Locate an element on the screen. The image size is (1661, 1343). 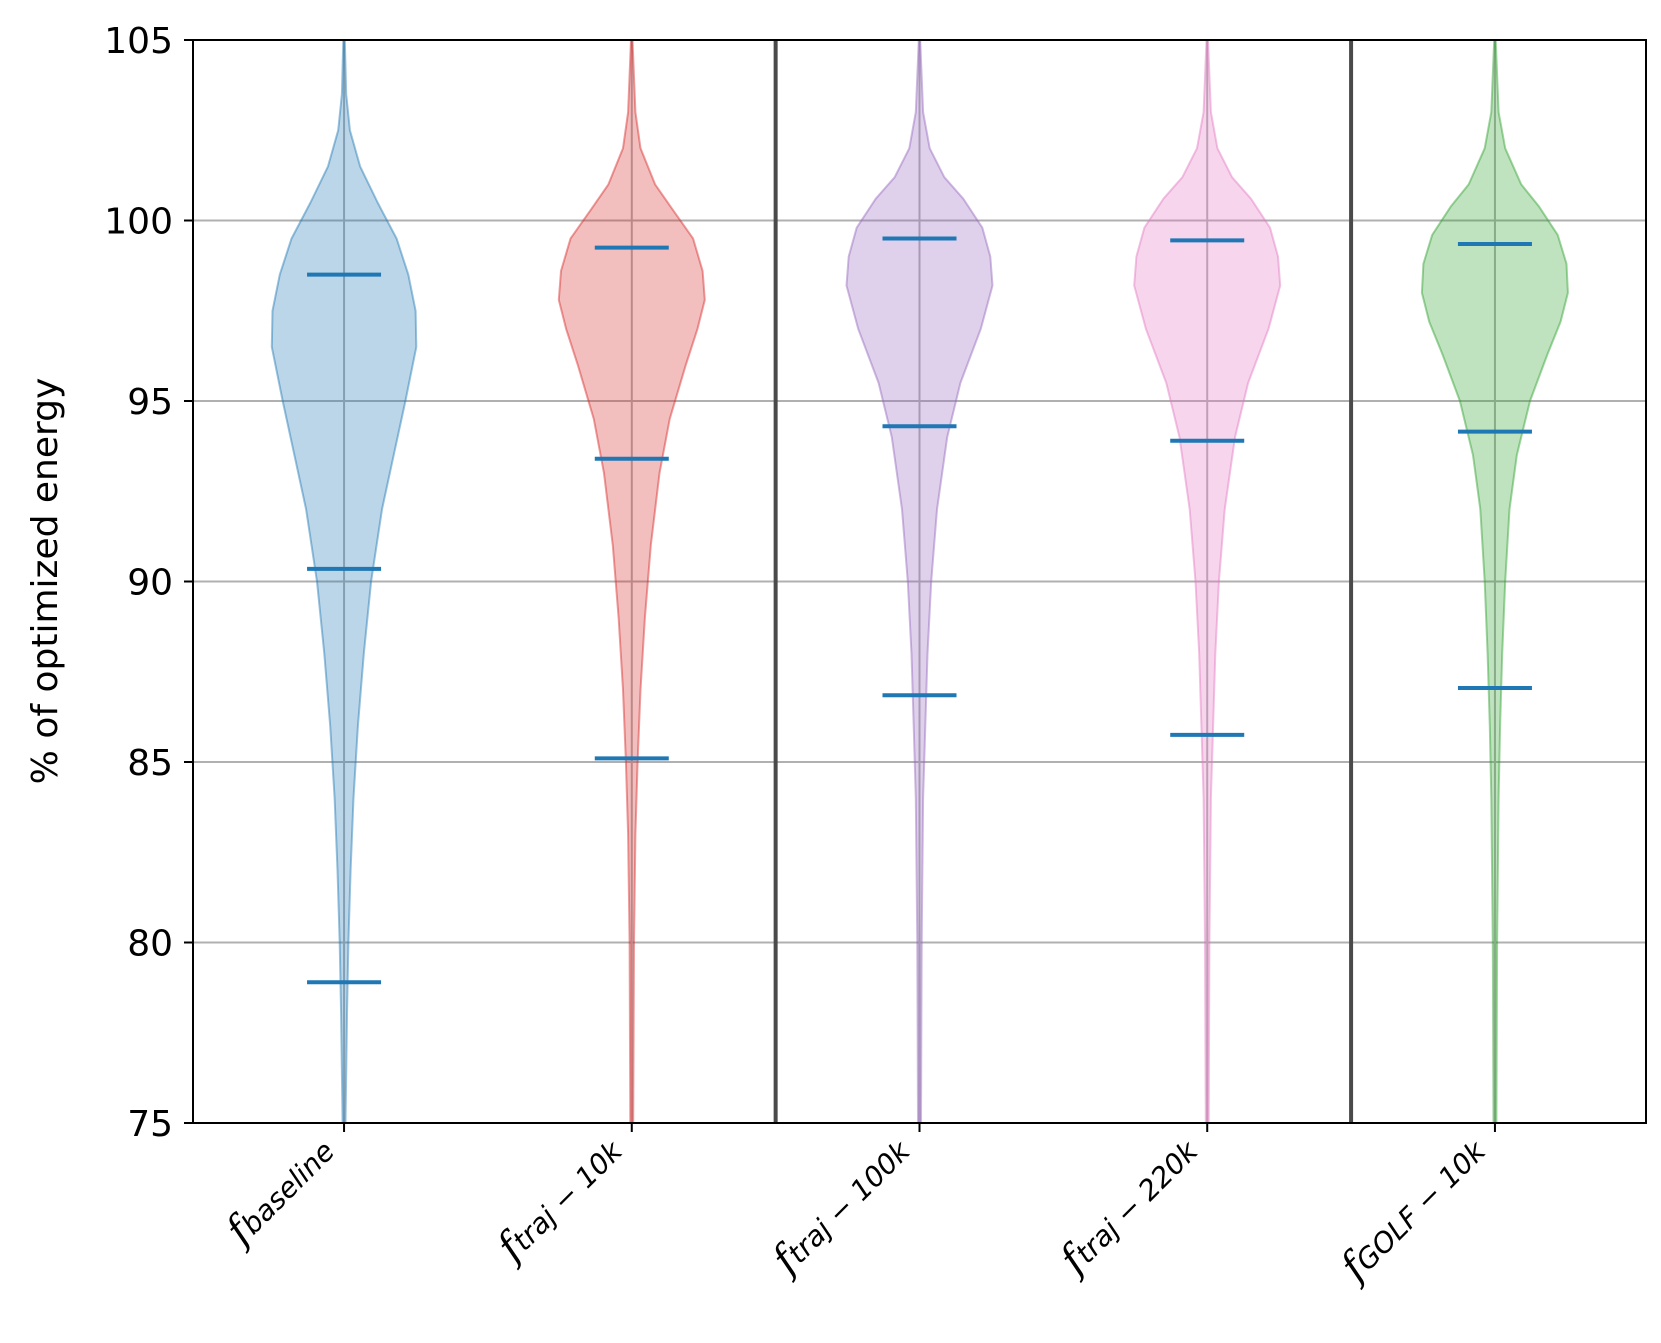
x-tick-label: ftraj − 220k is located at coordinates (1128, 1205).